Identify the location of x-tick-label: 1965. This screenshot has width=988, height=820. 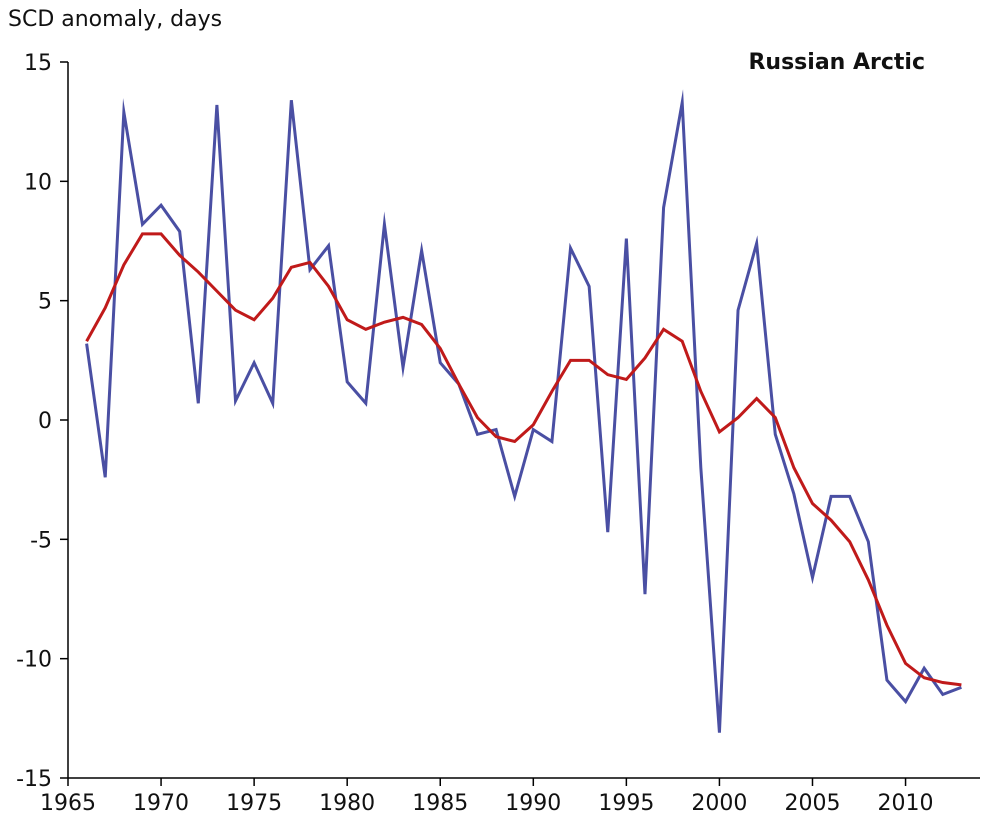
(68, 803).